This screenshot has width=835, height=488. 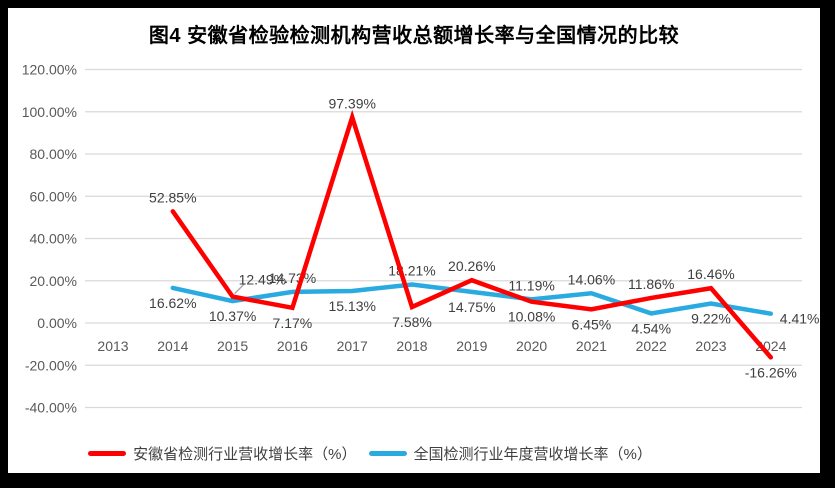 I want to click on y-axis-tick-label: 80.00%, so click(x=53, y=154).